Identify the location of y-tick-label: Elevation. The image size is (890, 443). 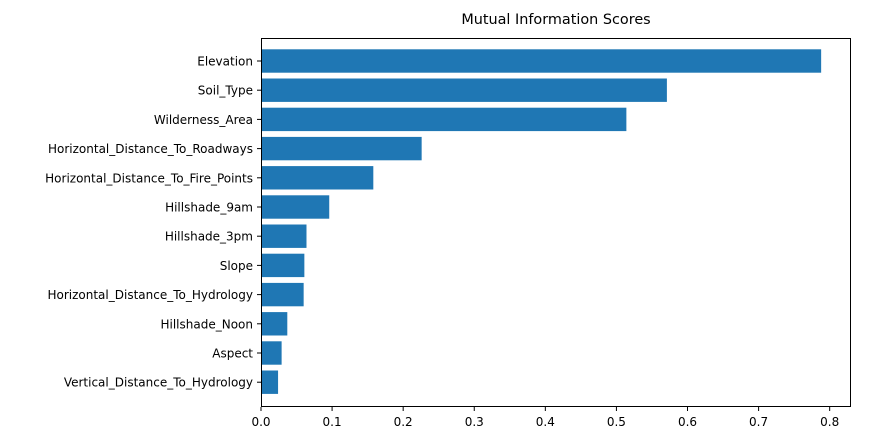
(225, 62).